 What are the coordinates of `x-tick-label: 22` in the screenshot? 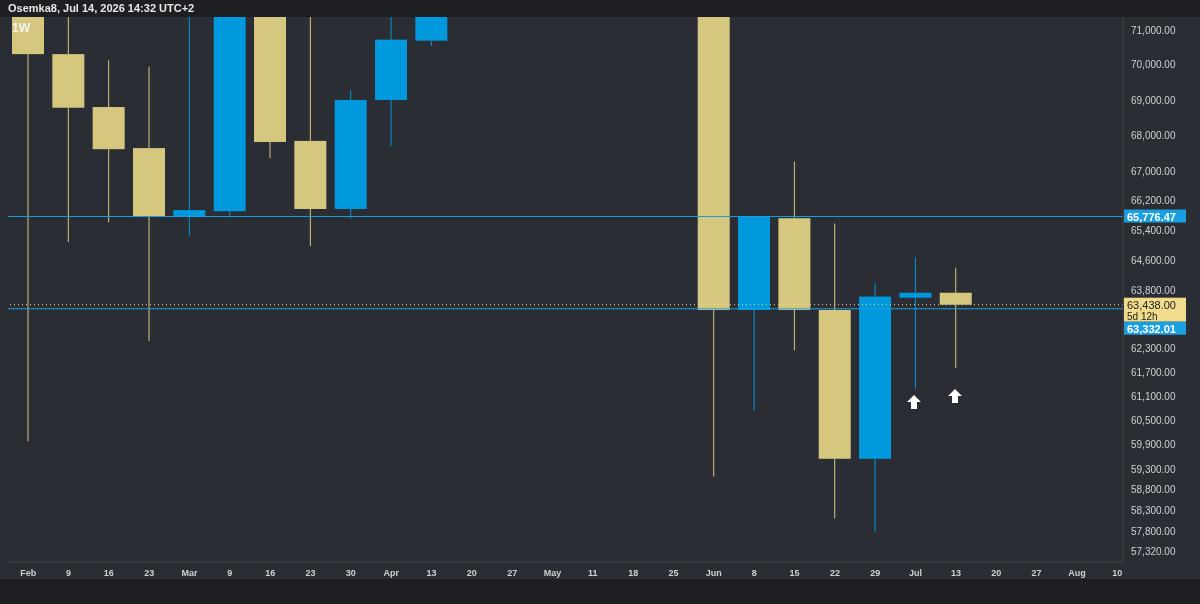 It's located at (834, 573).